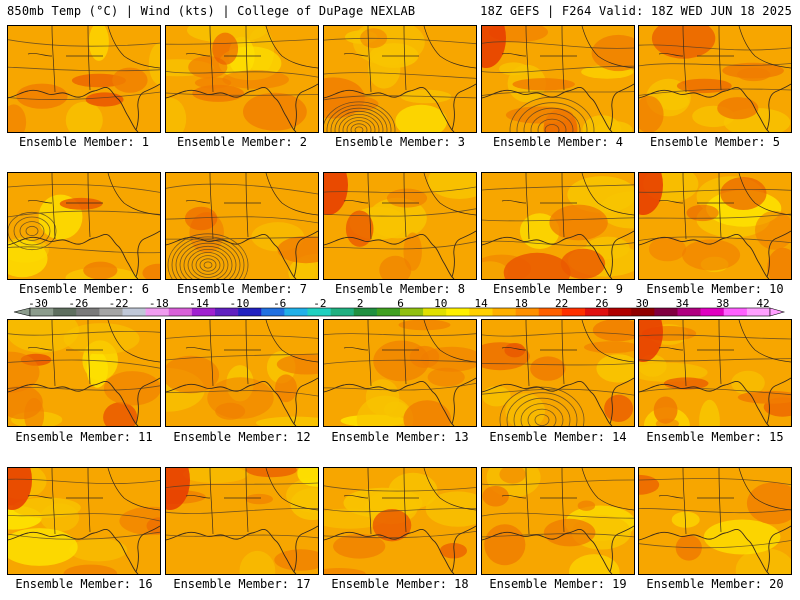 The height and width of the screenshot is (600, 800). I want to click on ensemble-member-label: Ensemble Member: 15, so click(715, 437).